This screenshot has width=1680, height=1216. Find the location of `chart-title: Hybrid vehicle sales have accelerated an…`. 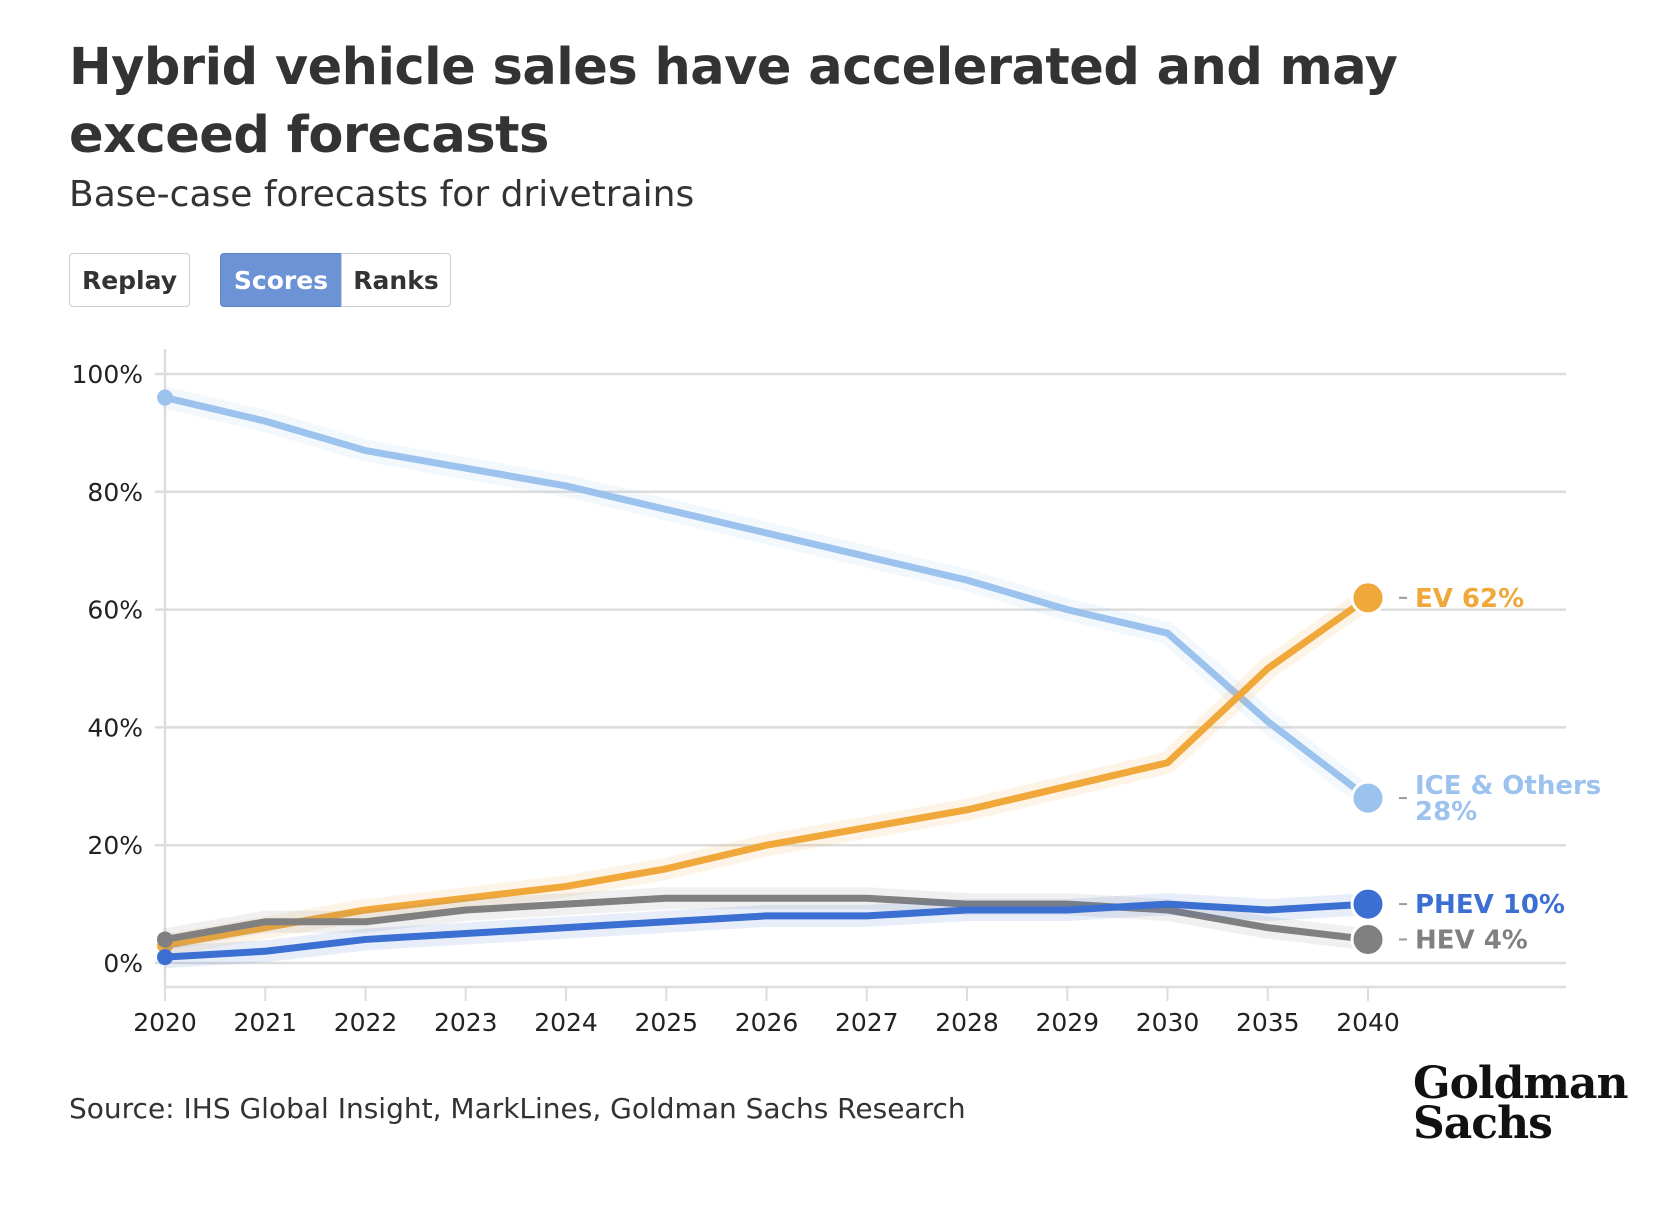

chart-title: Hybrid vehicle sales have accelerated an… is located at coordinates (733, 101).